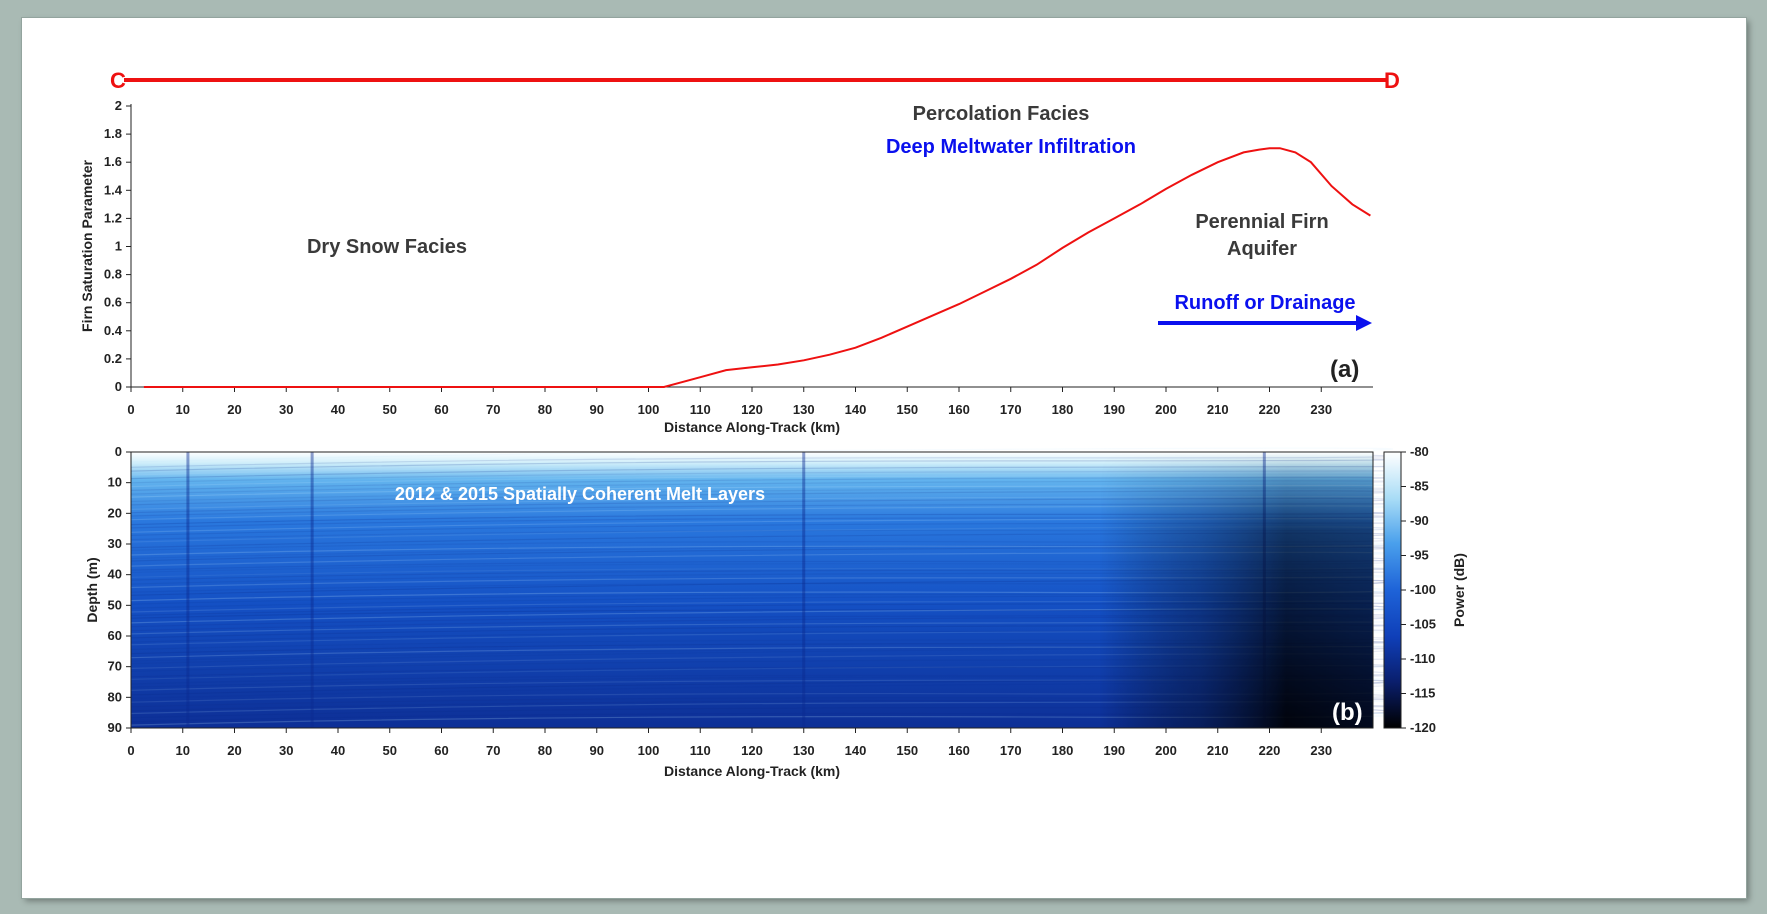 This screenshot has width=1767, height=914. What do you see at coordinates (113, 133) in the screenshot?
I see `y-tick-label: 1.8` at bounding box center [113, 133].